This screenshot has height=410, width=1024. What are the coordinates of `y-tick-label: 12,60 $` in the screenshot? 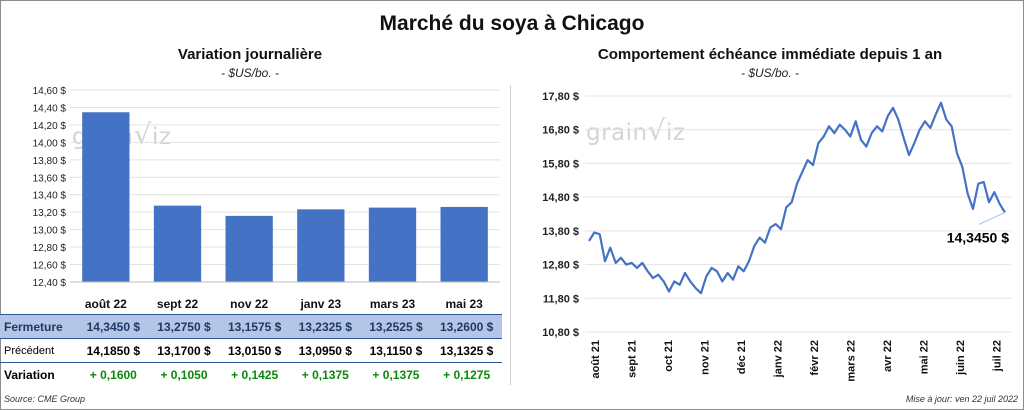 It's located at (50, 266).